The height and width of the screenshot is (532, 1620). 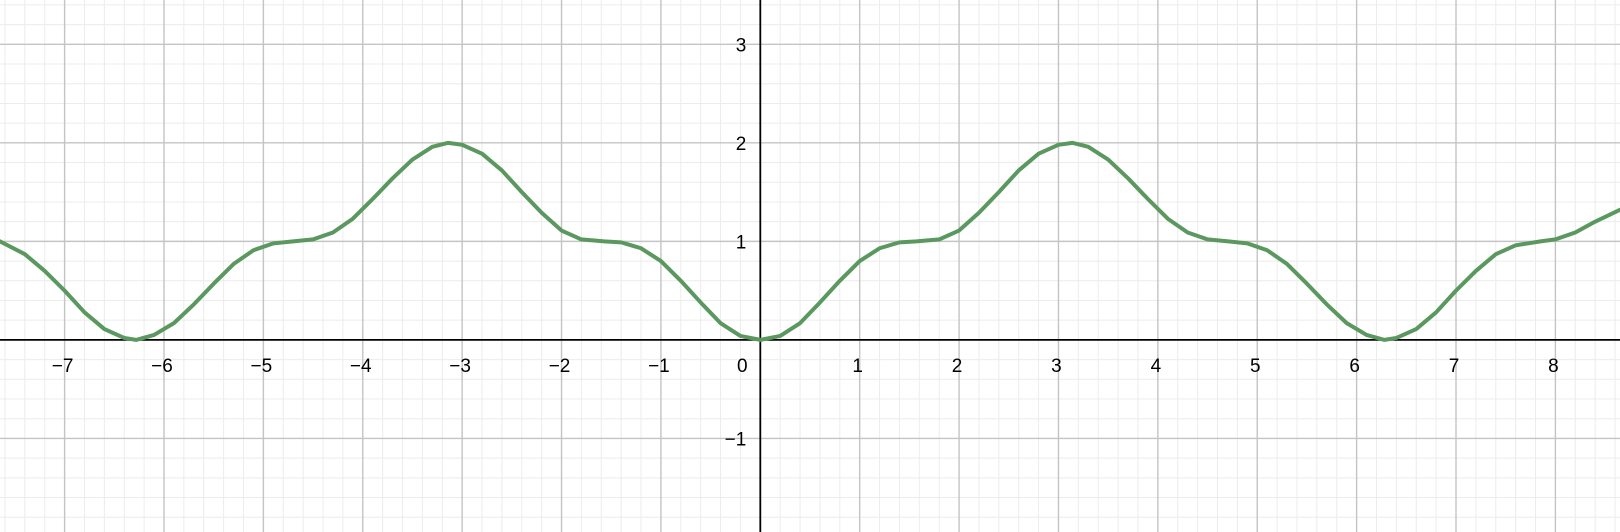 What do you see at coordinates (957, 366) in the screenshot?
I see `x-tick-label: 2` at bounding box center [957, 366].